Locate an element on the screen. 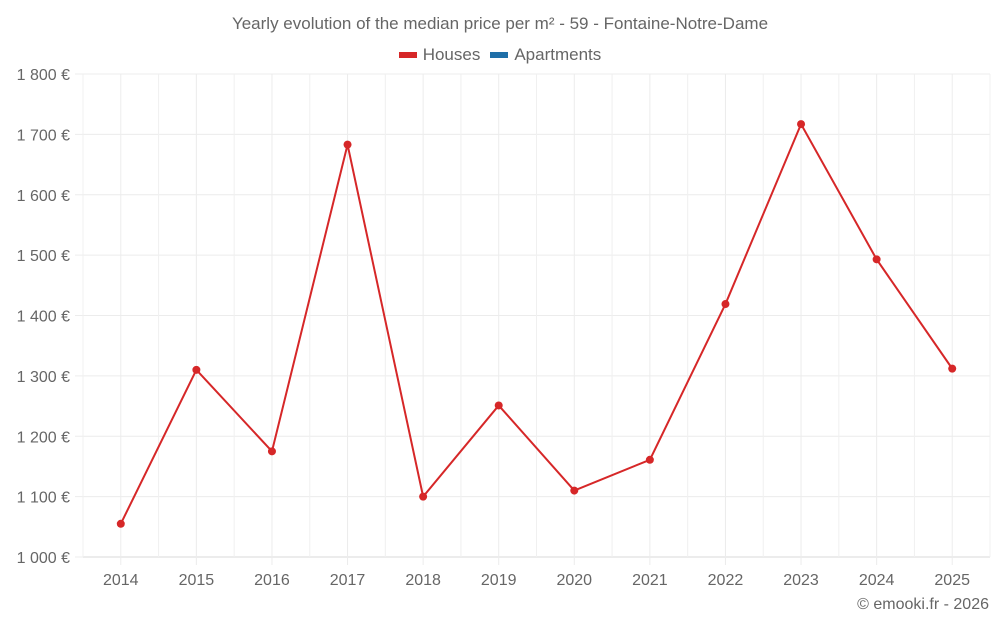 The width and height of the screenshot is (1000, 625). y-tick-label: 1 800 € is located at coordinates (43, 75).